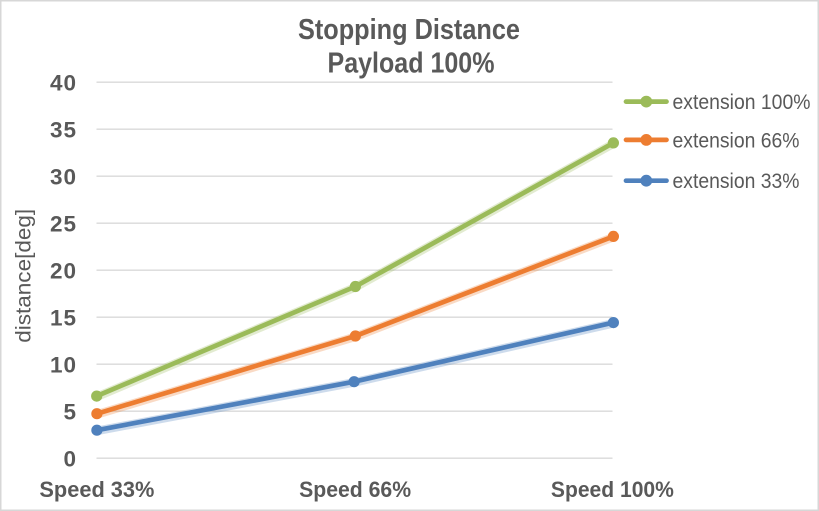  I want to click on svg-text: 25, so click(63, 223).